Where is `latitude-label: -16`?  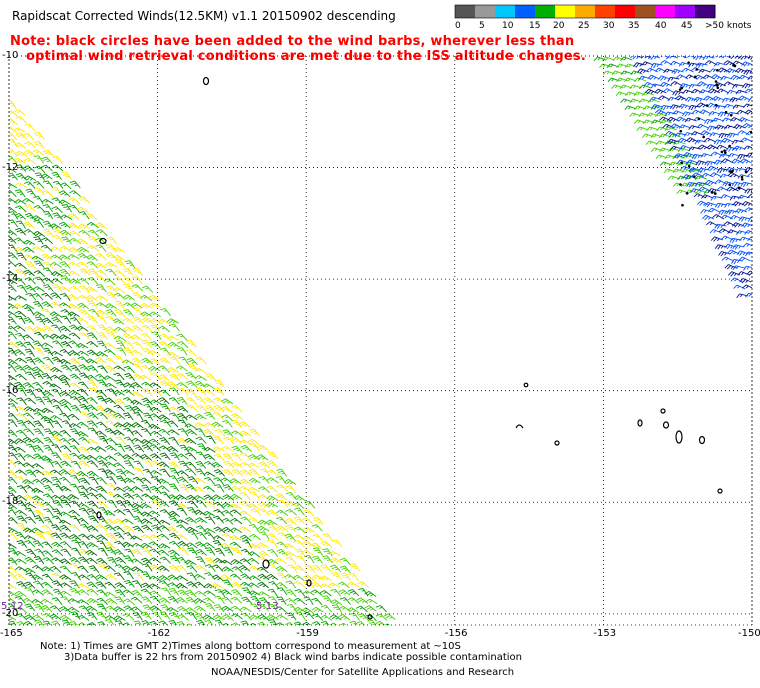
latitude-label: -16 is located at coordinates (10, 390).